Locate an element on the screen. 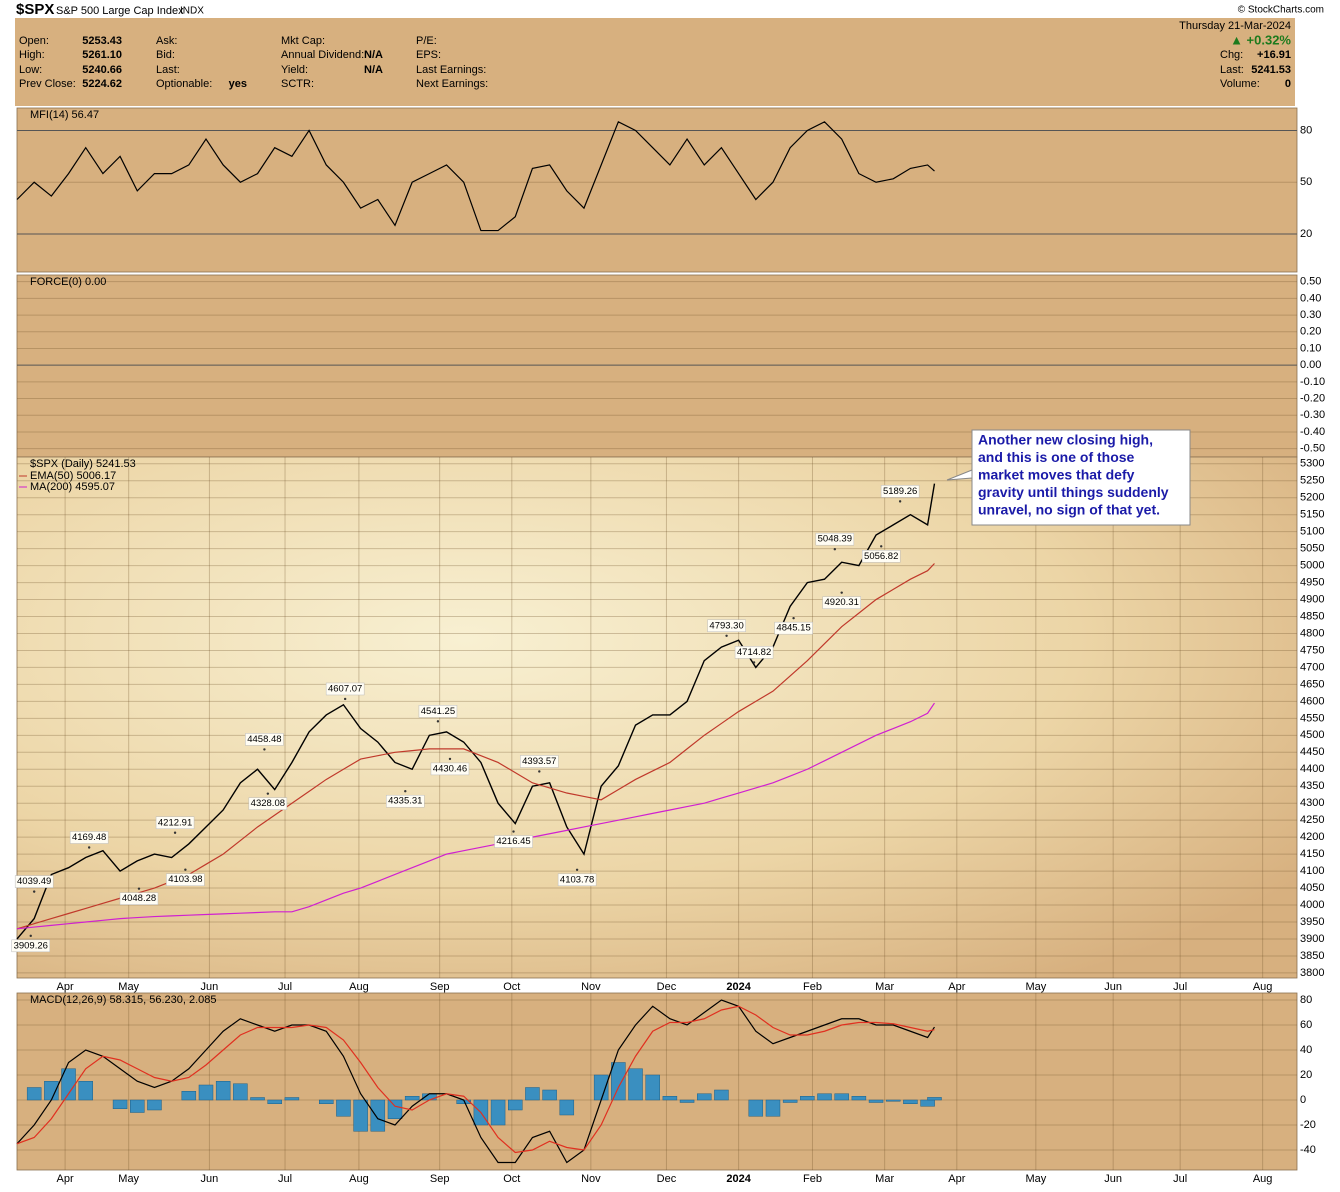 This screenshot has height=1192, width=1340. field-label: Open: is located at coordinates (34, 41).